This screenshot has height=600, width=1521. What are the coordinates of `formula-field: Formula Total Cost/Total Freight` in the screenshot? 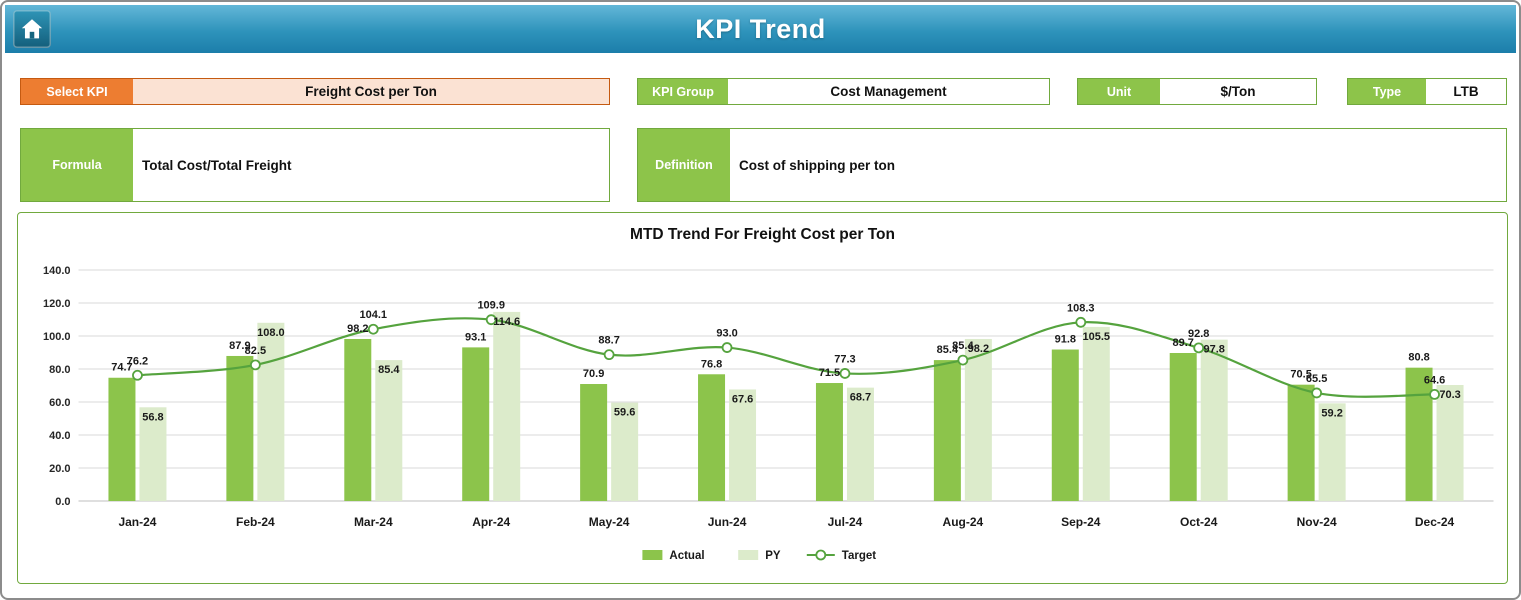 It's located at (315, 165).